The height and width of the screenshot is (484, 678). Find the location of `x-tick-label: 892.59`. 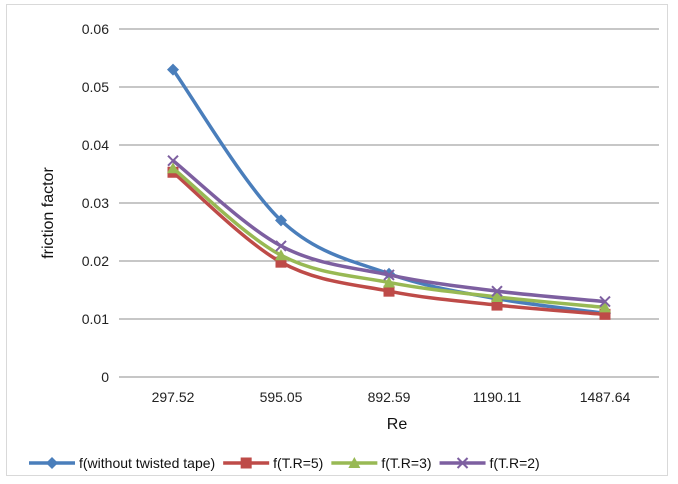

x-tick-label: 892.59 is located at coordinates (389, 397).